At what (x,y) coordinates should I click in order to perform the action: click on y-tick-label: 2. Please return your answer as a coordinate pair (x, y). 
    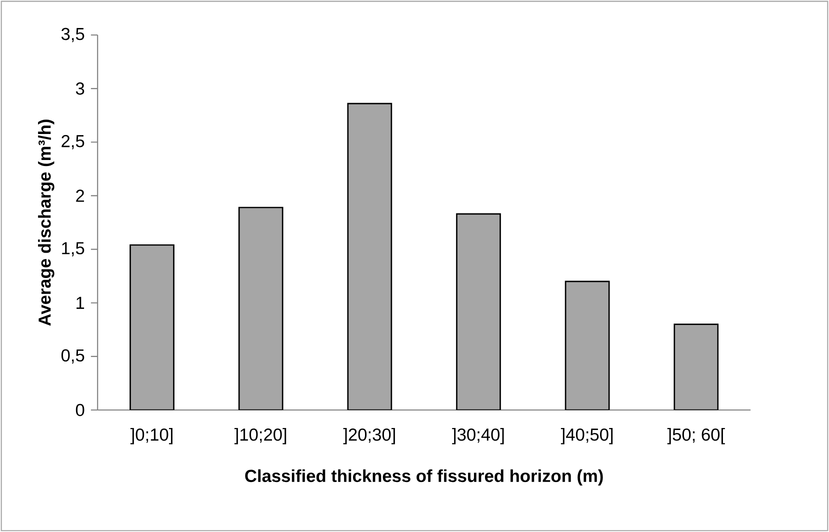
    Looking at the image, I should click on (80, 196).